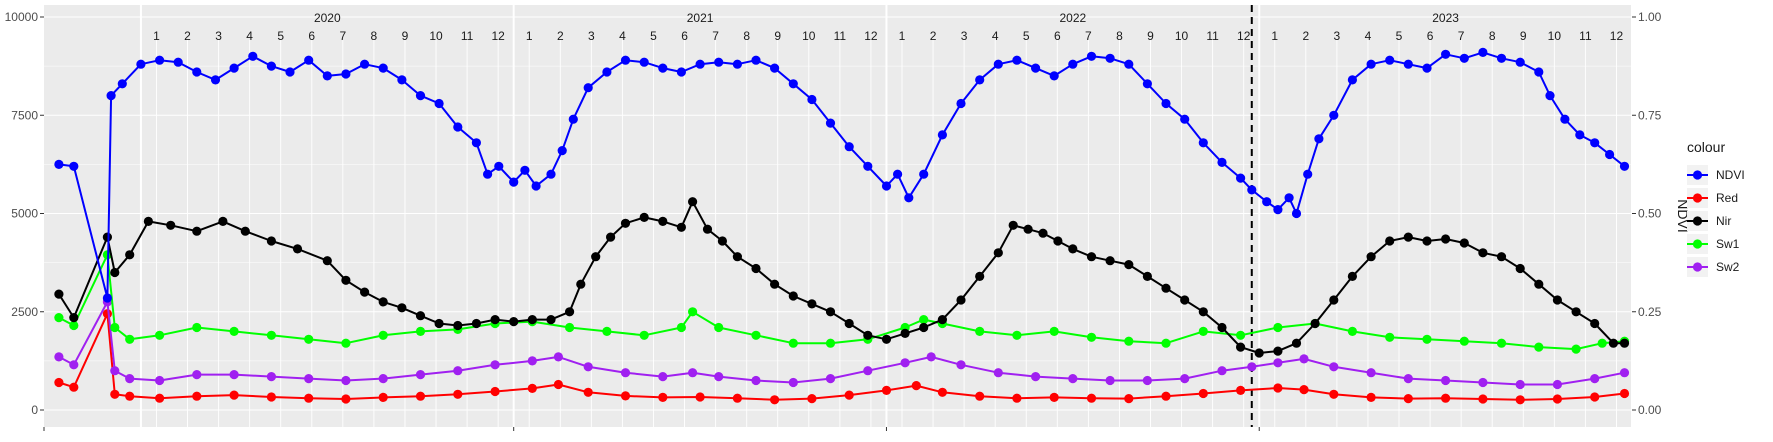  Describe the element at coordinates (249, 36) in the screenshot. I see `month-label: 4` at that location.